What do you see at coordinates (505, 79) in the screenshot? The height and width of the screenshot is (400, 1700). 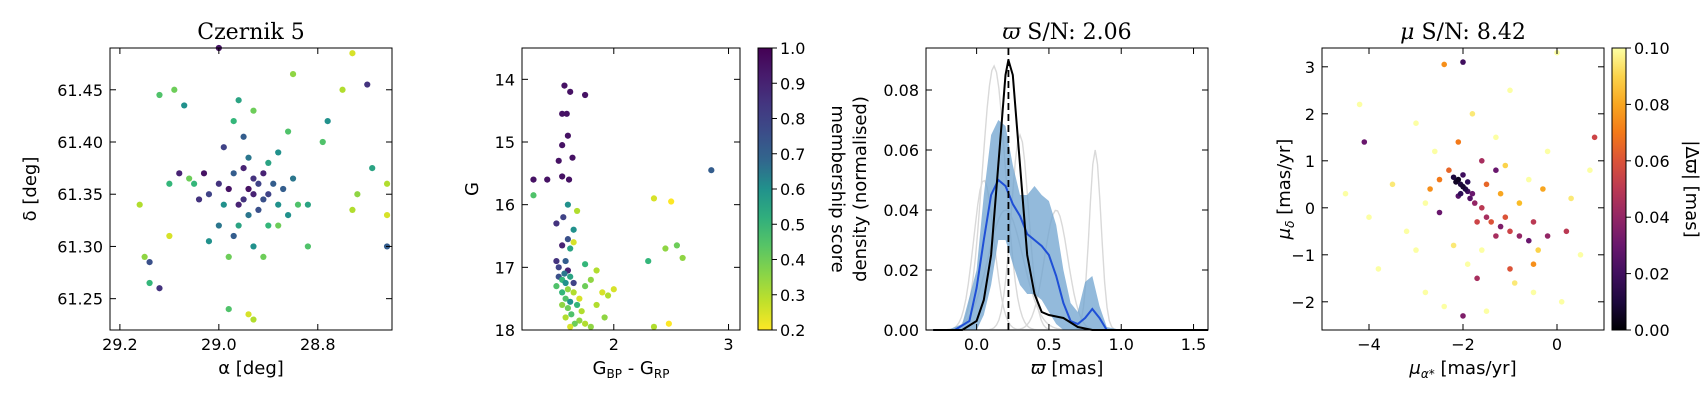 I see `y-tick-label: 14` at bounding box center [505, 79].